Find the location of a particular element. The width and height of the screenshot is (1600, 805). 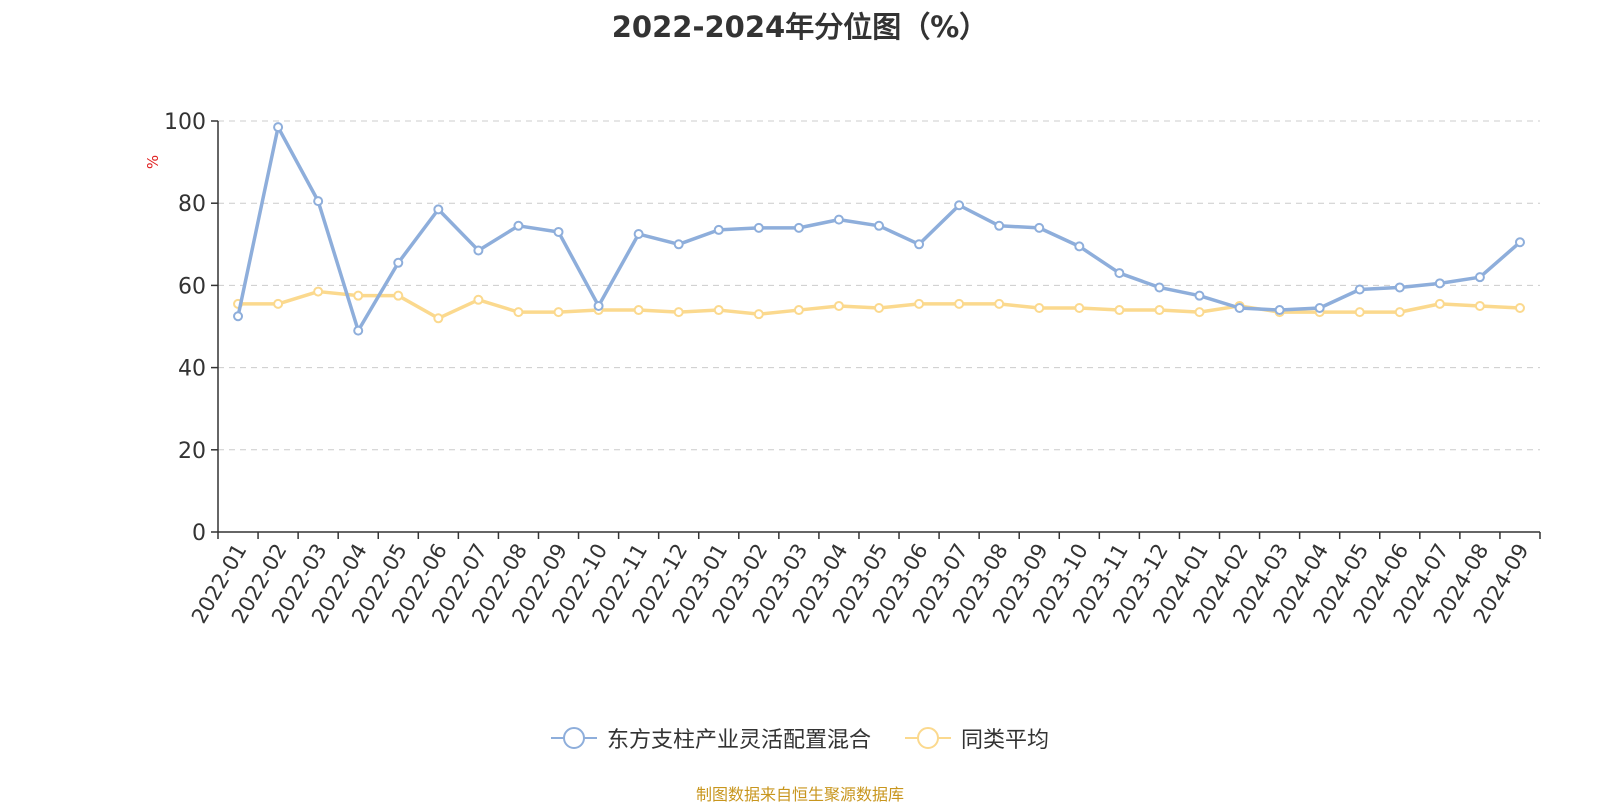

source-note: 制图数据来自恒生聚源数据库 is located at coordinates (799, 794).